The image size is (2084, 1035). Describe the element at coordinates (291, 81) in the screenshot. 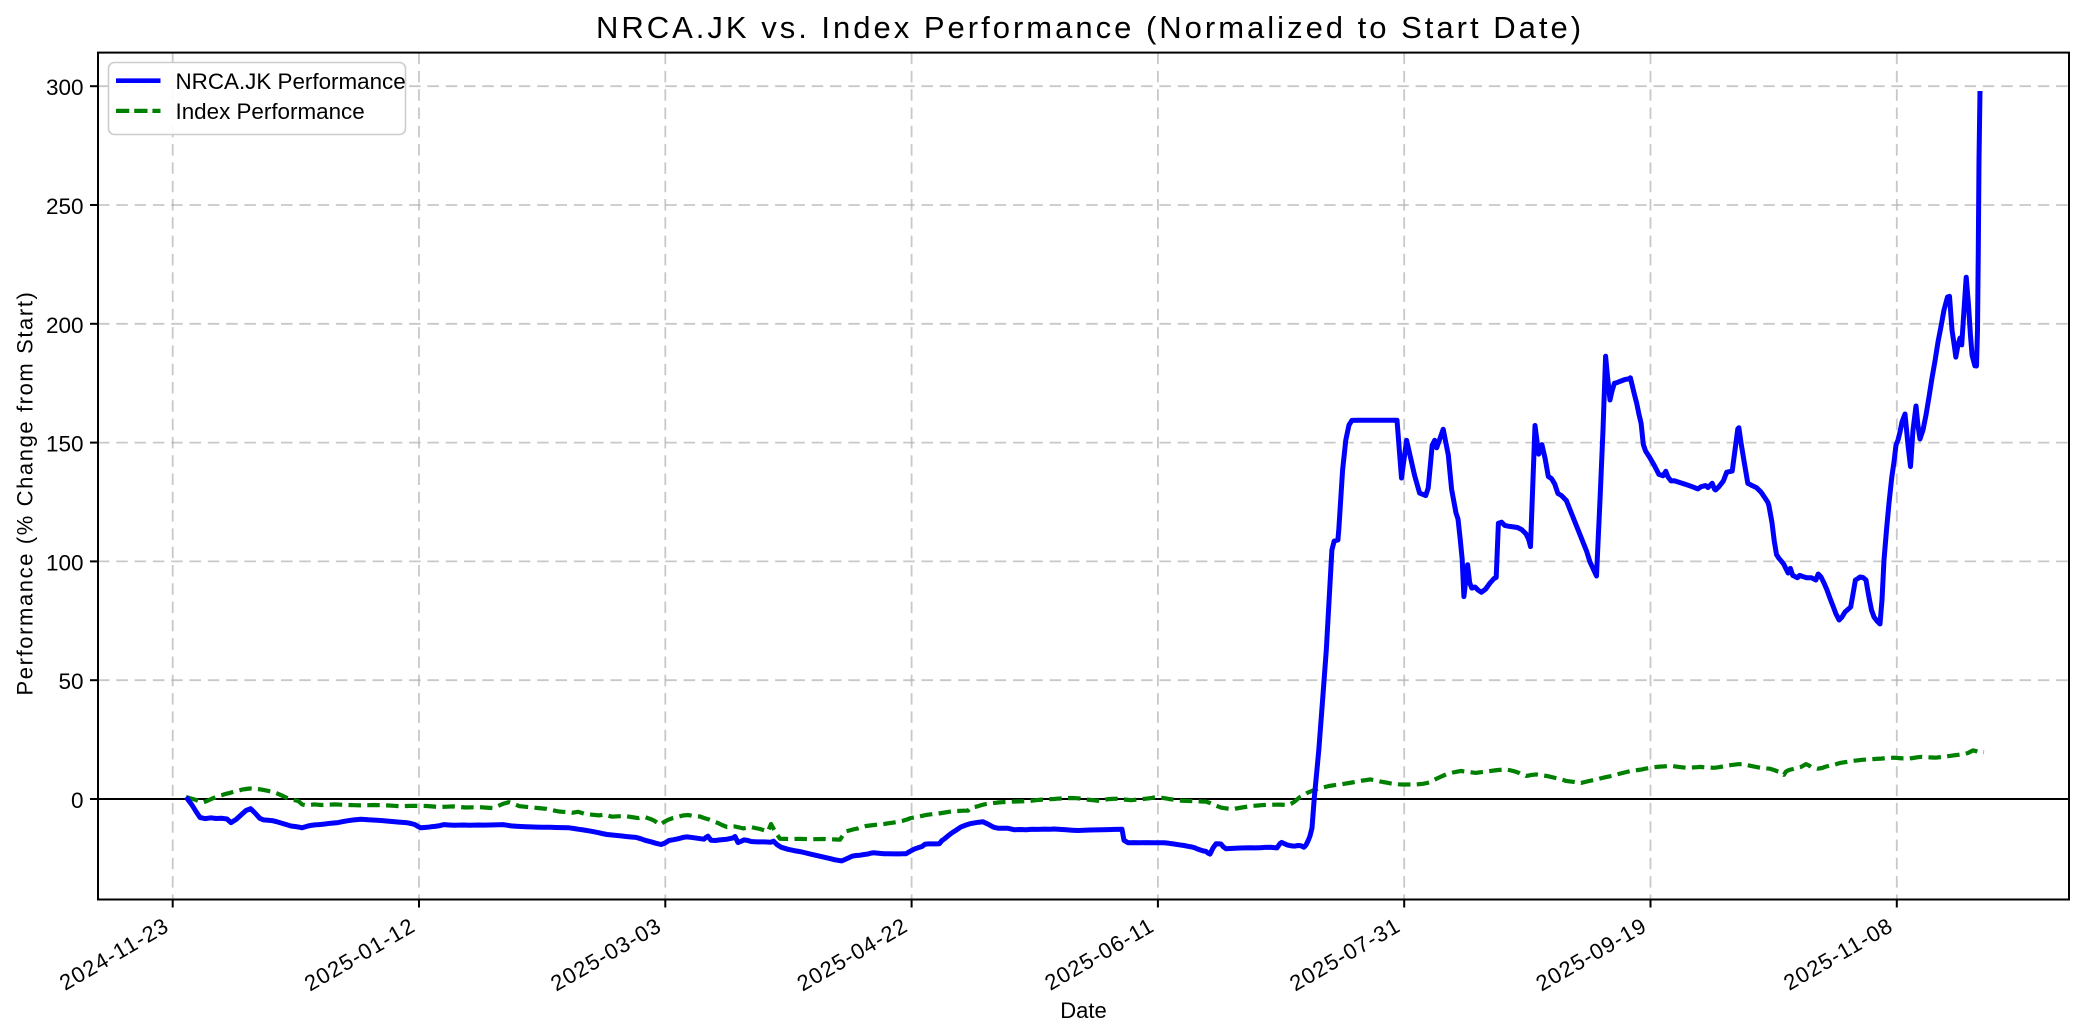

I see `svg-text: NRCA.JK Performance` at that location.